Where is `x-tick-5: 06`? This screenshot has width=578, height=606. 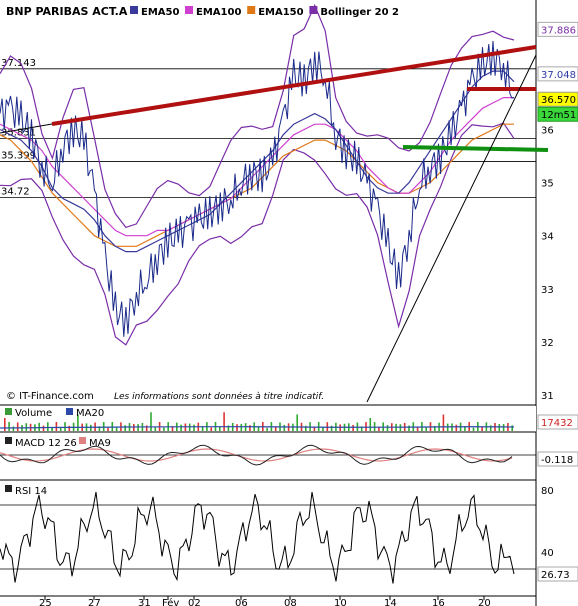 x-tick-5: 06 is located at coordinates (241, 602).